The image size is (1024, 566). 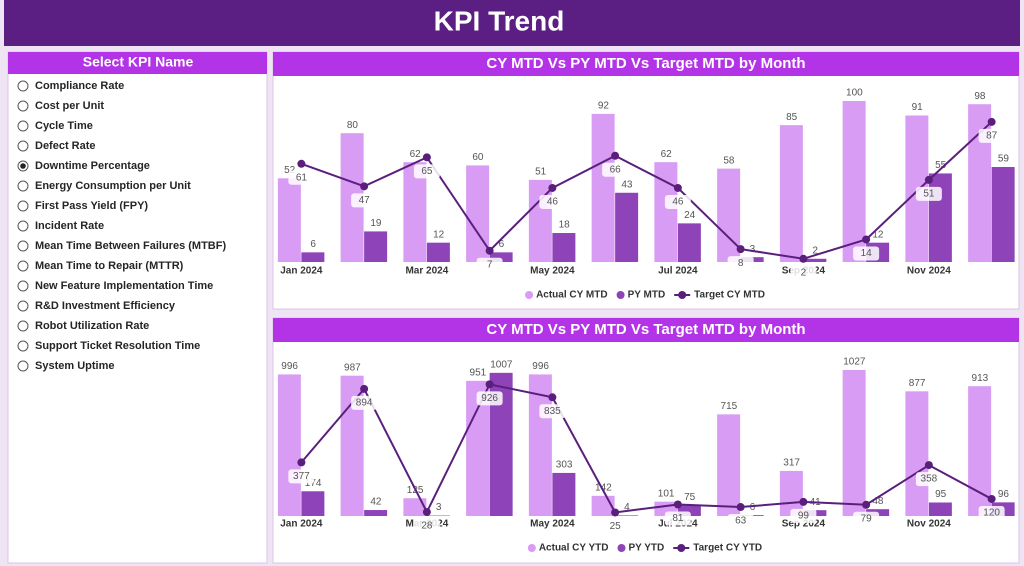 I want to click on data-label: 14, so click(x=867, y=253).